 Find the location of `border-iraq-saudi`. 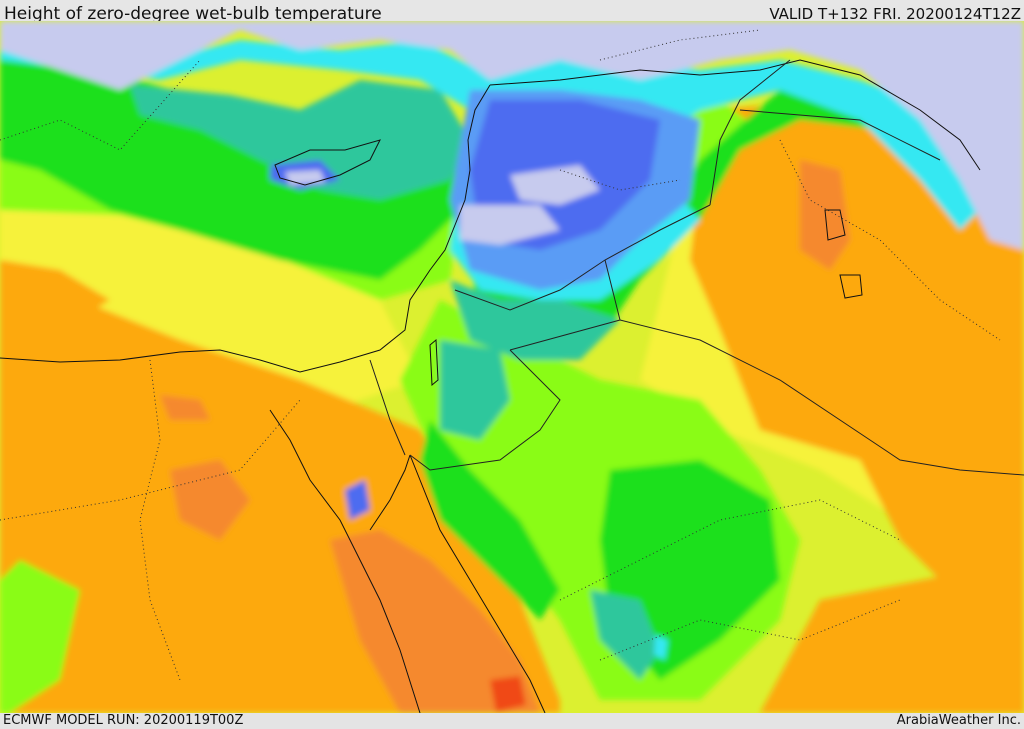

border-iraq-saudi is located at coordinates (821, 397).